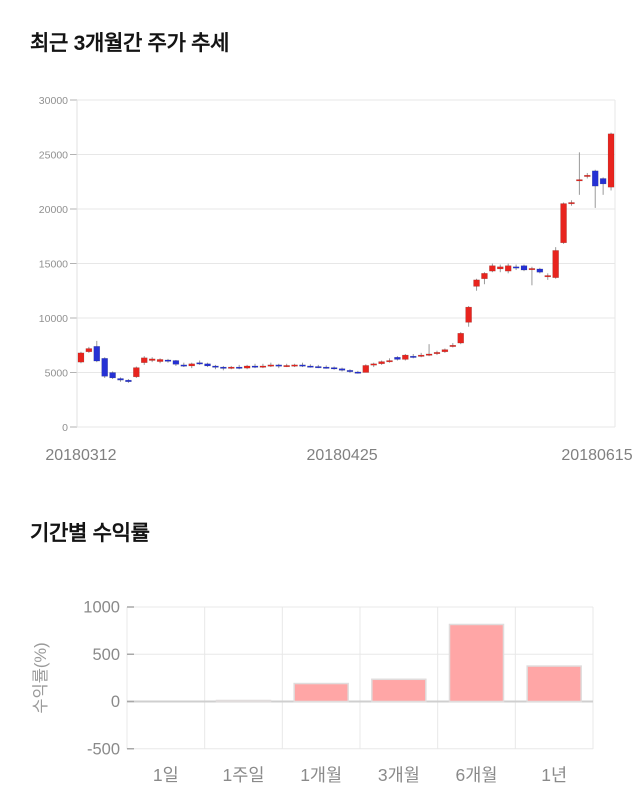 Image resolution: width=640 pixels, height=810 pixels. Describe the element at coordinates (106, 655) in the screenshot. I see `returns-ytick-label: 500` at that location.